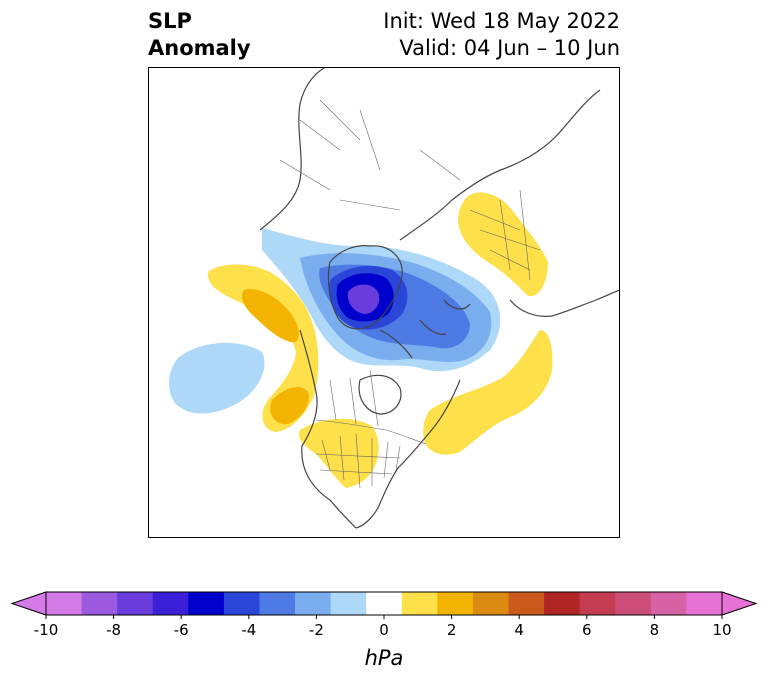 The image size is (768, 684). What do you see at coordinates (452, 630) in the screenshot?
I see `colorbar-tick-label: 2` at bounding box center [452, 630].